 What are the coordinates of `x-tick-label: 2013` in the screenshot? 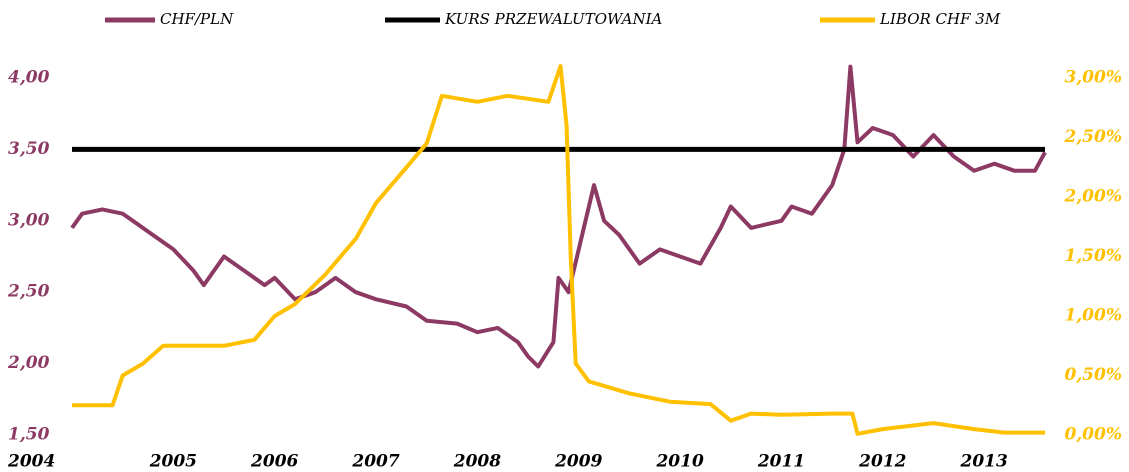 It's located at (984, 462).